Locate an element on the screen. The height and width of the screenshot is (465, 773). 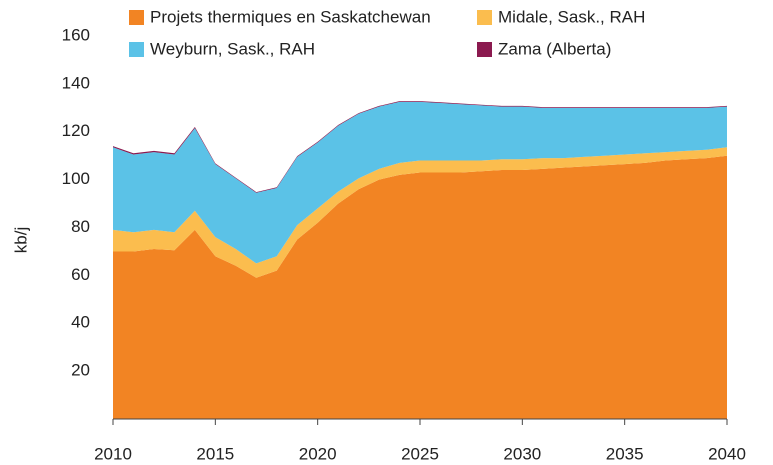
x-tick-label: 2015 is located at coordinates (215, 453).